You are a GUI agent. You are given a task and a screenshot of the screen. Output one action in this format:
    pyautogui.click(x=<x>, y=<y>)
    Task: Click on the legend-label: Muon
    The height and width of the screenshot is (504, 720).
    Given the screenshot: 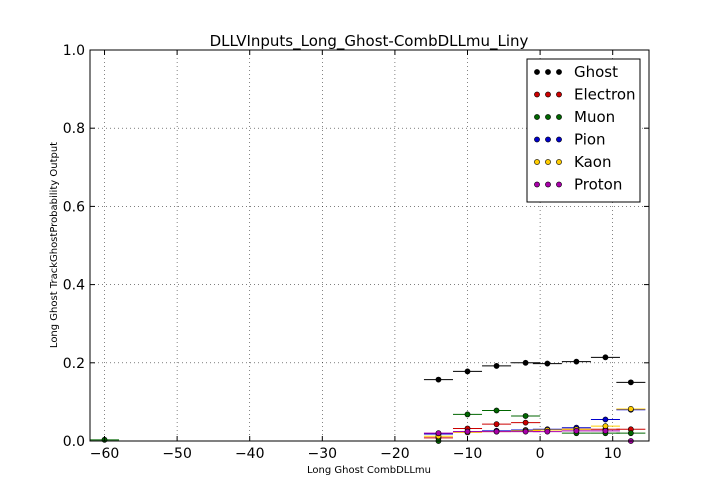 What is the action you would take?
    pyautogui.click(x=594, y=117)
    